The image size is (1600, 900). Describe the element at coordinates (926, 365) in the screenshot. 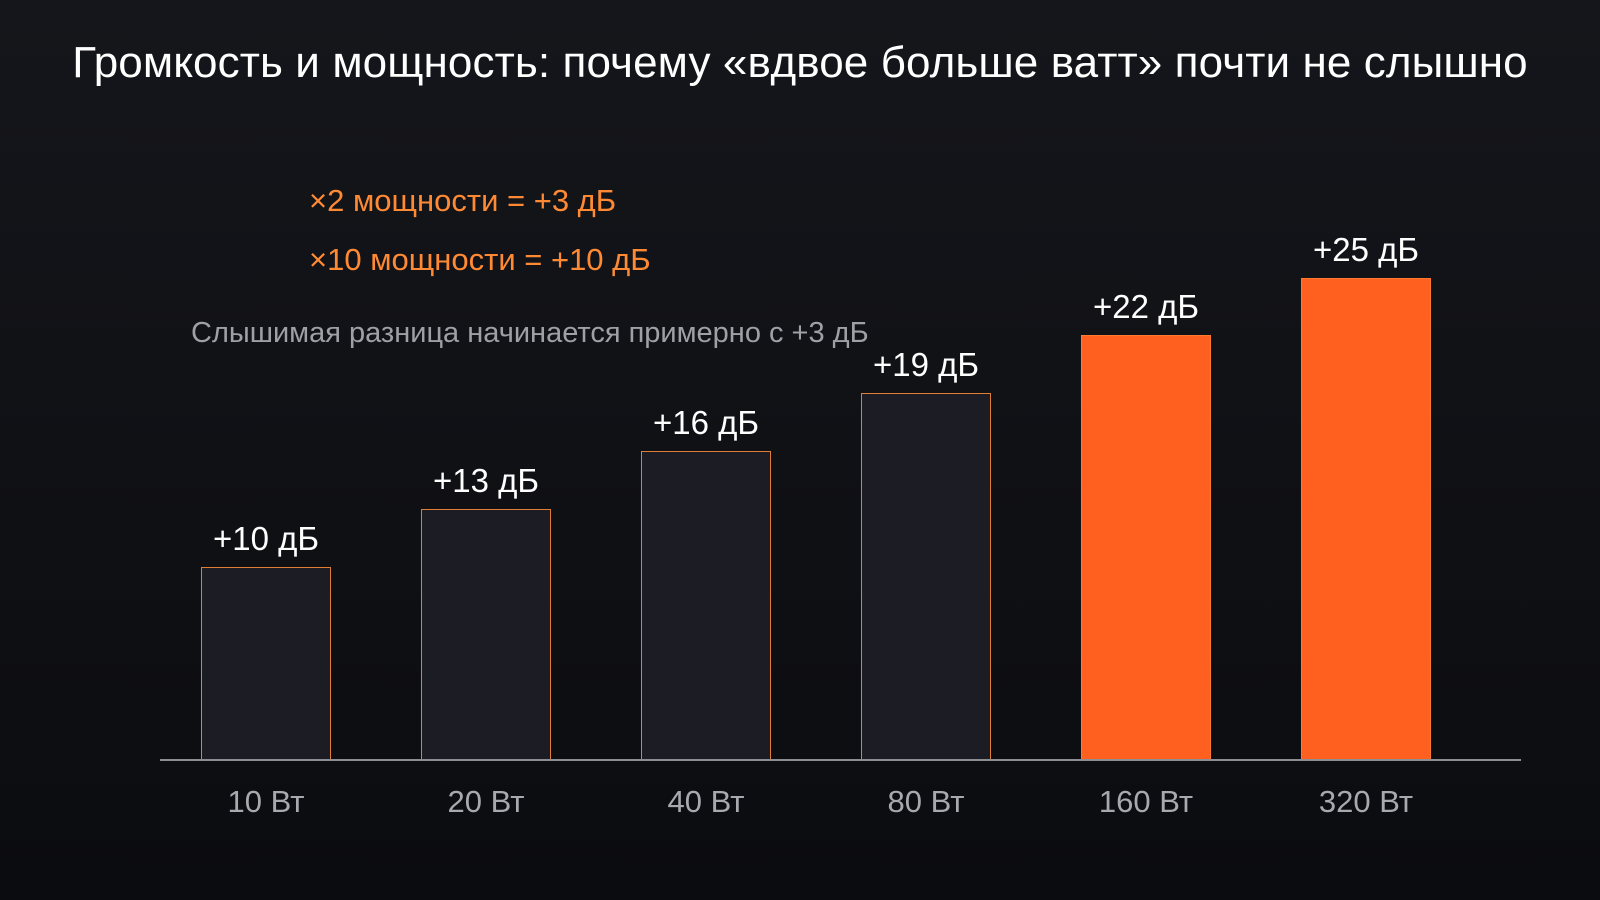

I see `value-label-4: +19 дБ` at that location.